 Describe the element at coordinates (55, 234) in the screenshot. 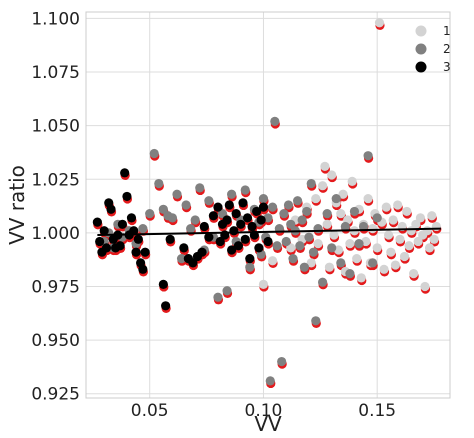

I see `y-tick-label: 1.000` at that location.